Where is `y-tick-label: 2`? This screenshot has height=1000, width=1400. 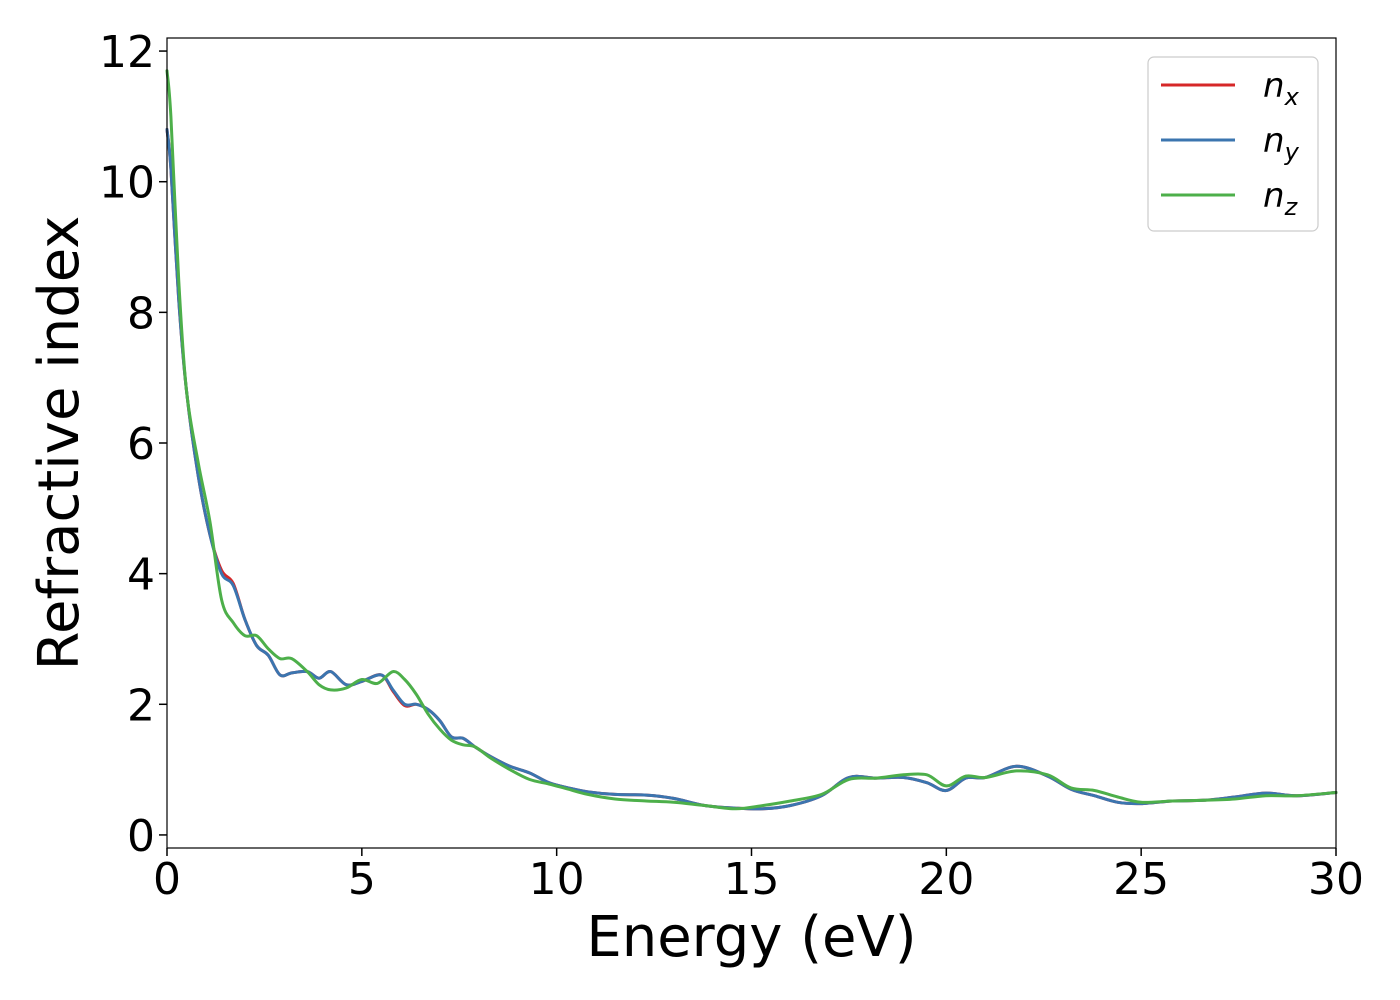 y-tick-label: 2 is located at coordinates (141, 705).